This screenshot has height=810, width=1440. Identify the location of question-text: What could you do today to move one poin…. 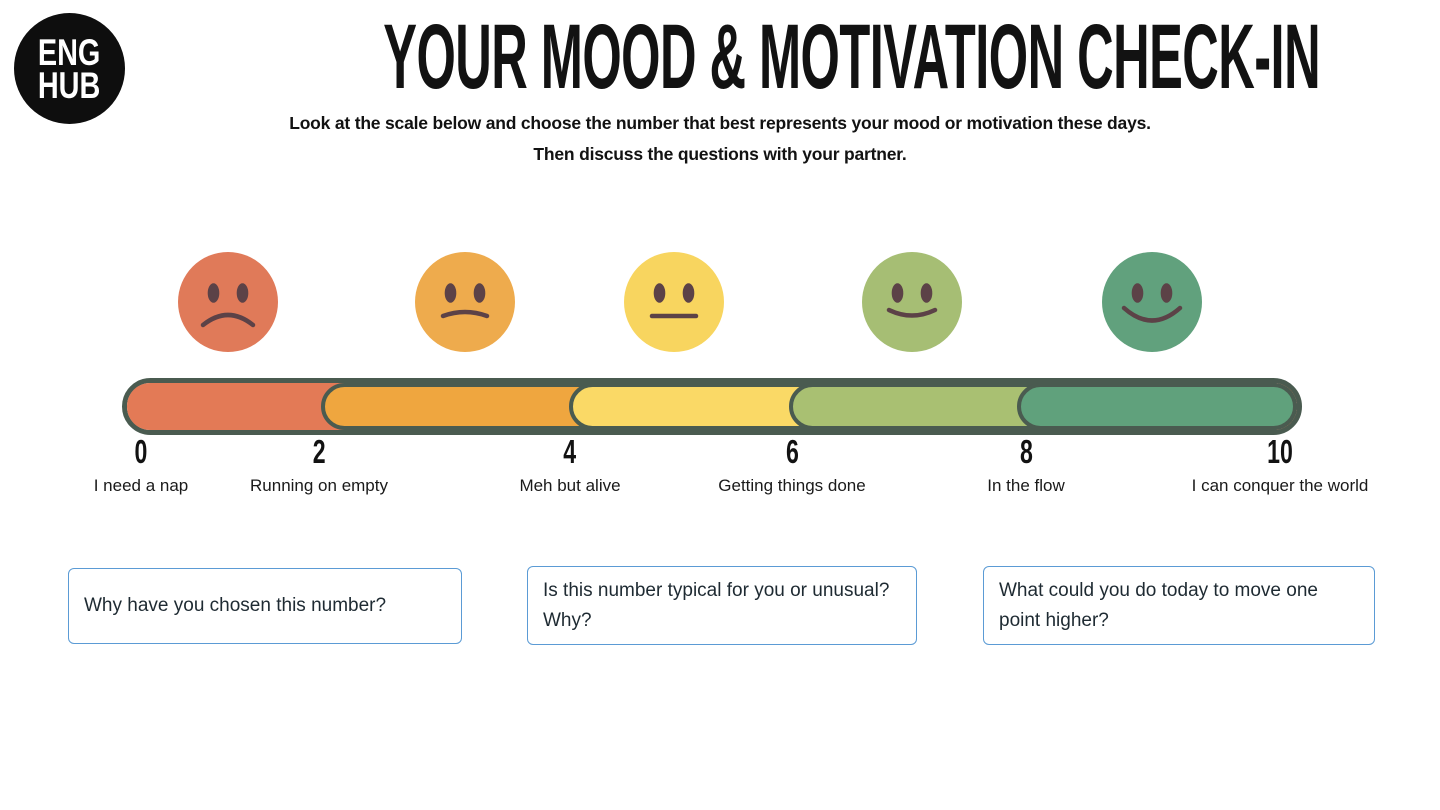
(1158, 605).